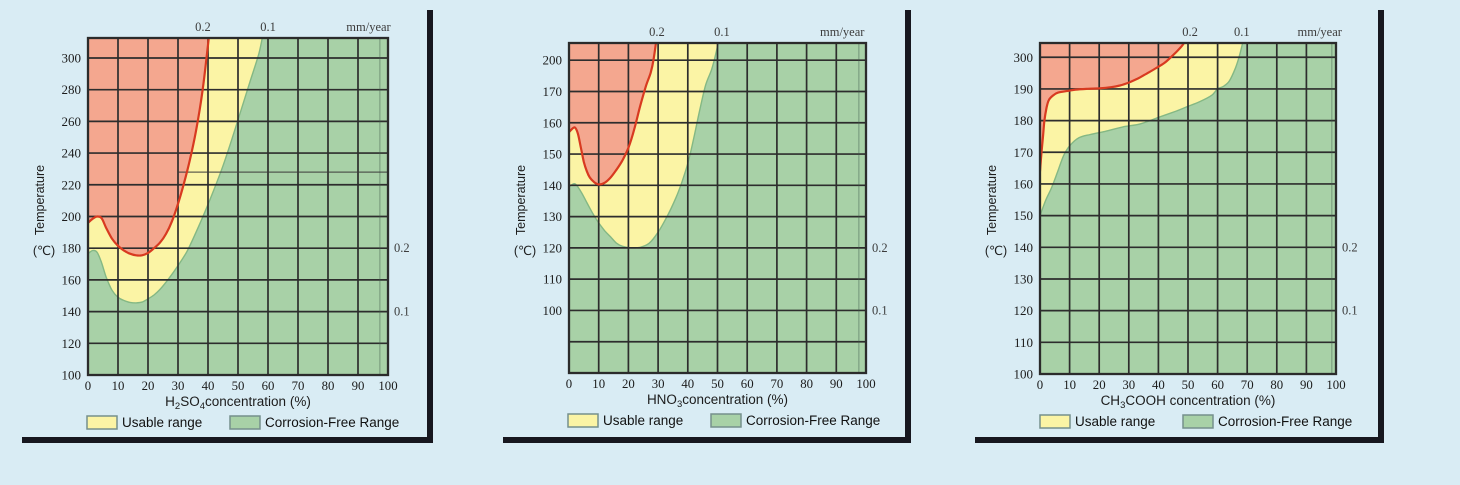  I want to click on y-tick-label: 200, so click(553, 60).